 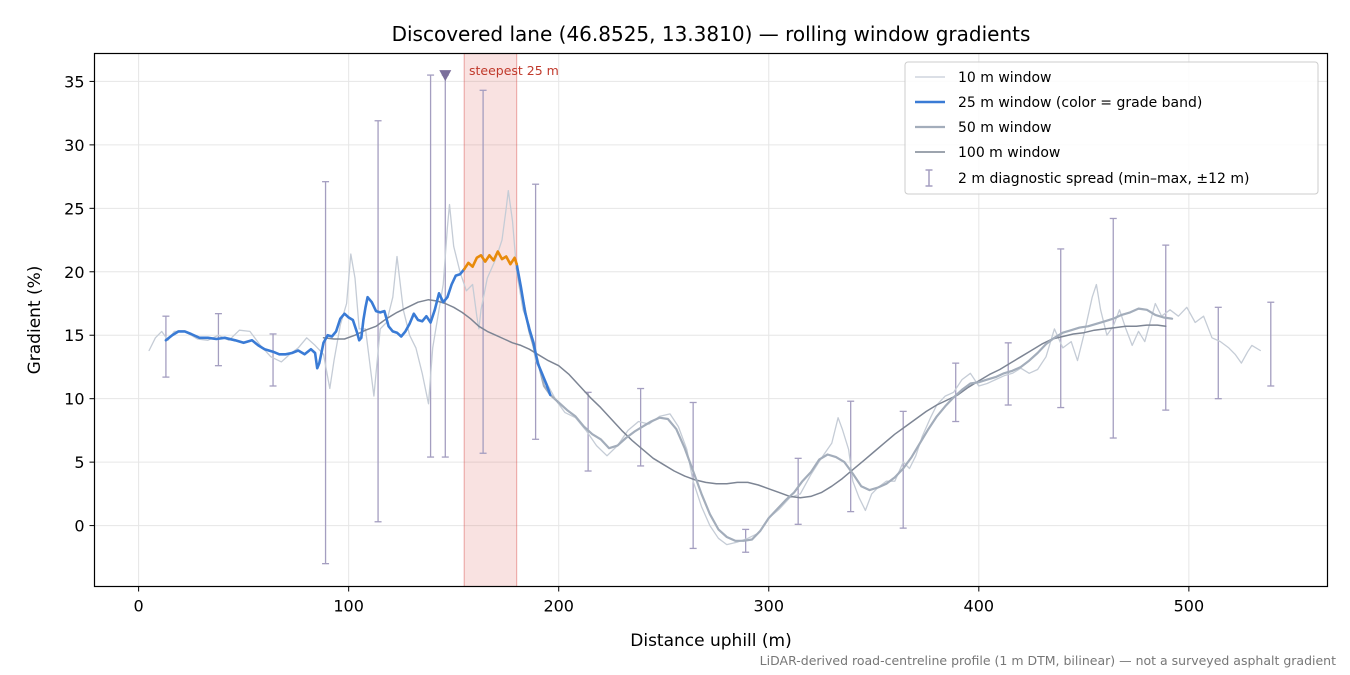 I want to click on steepest-marker, so click(x=445, y=76).